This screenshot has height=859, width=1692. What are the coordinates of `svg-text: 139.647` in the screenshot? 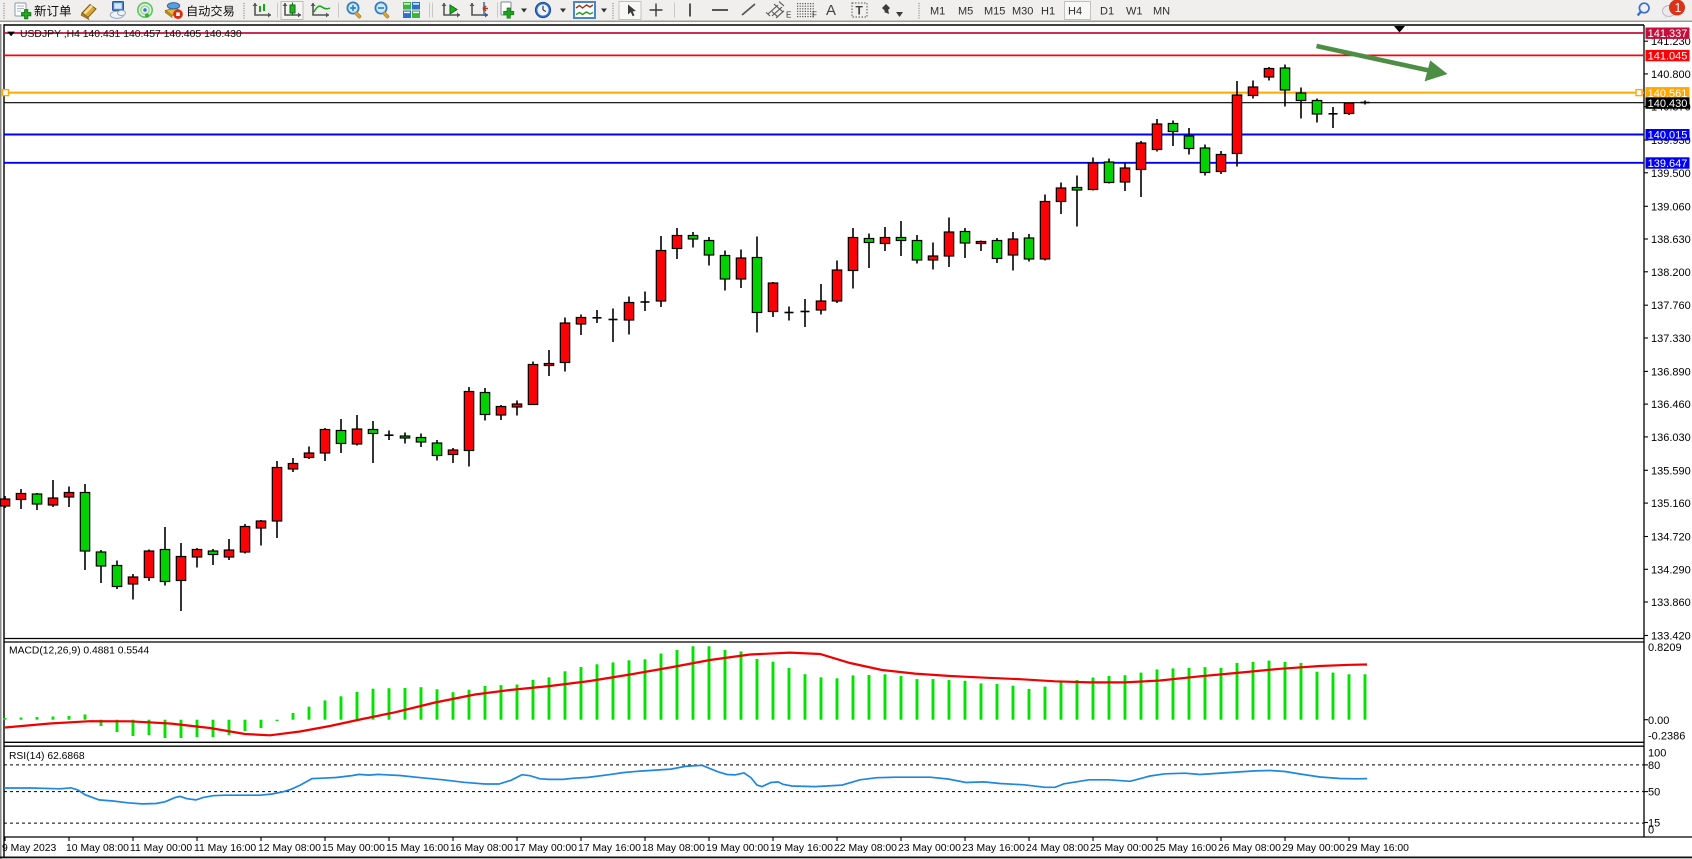 It's located at (1668, 164).